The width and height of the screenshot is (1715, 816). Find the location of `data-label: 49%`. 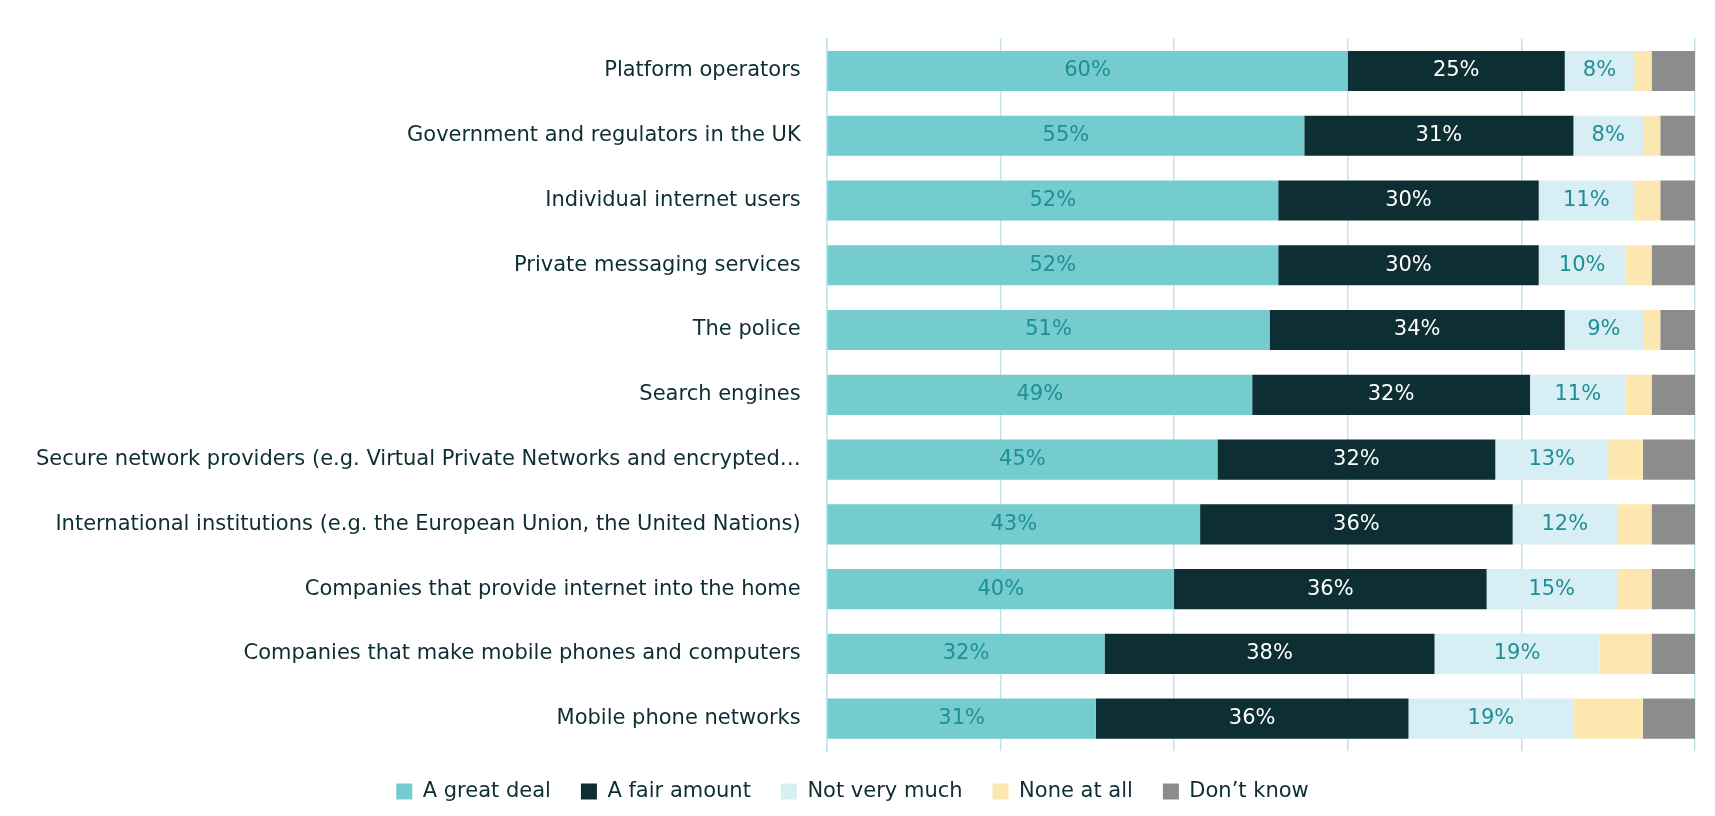

data-label: 49% is located at coordinates (1040, 393).